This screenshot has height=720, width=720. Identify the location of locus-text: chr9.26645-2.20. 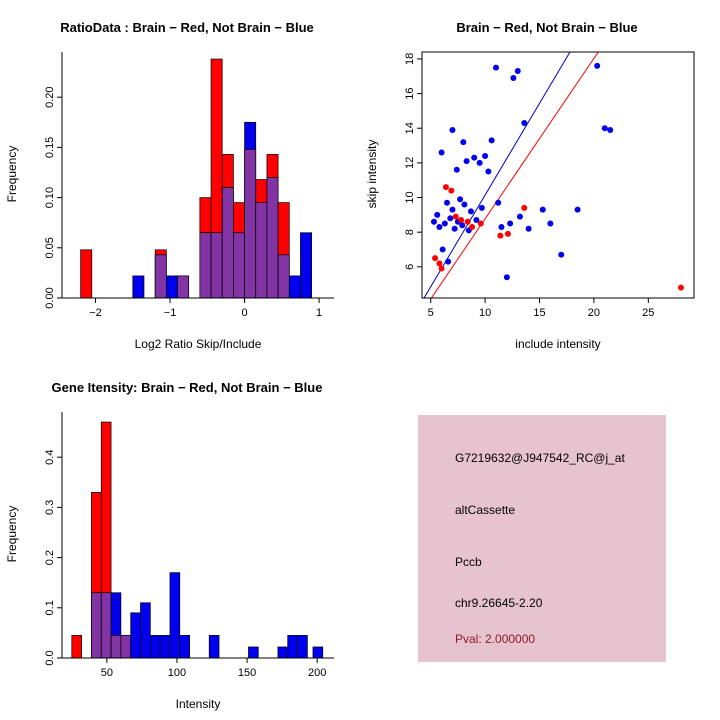
(499, 603).